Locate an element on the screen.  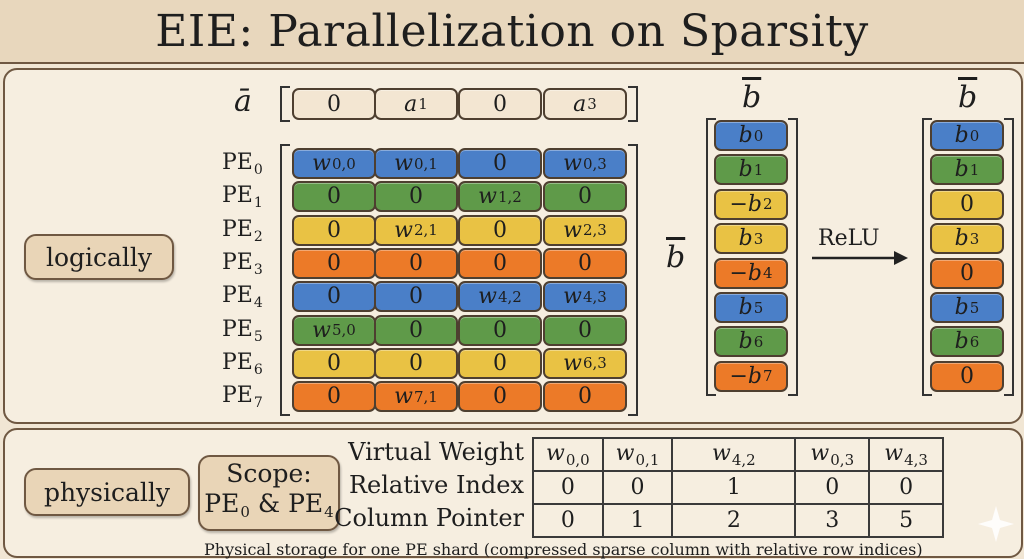
b-out-cell-7: 0 is located at coordinates (967, 376).